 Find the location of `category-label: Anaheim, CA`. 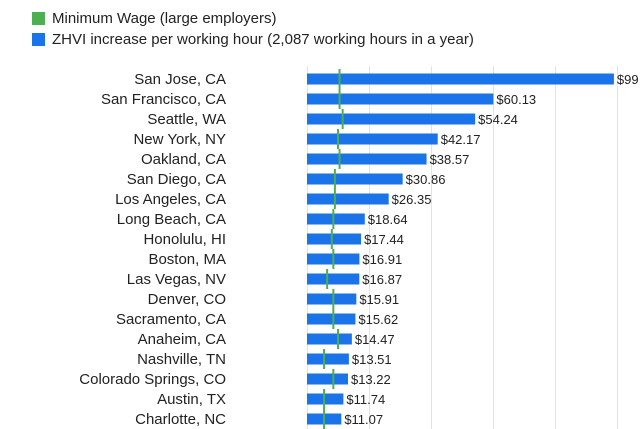

category-label: Anaheim, CA is located at coordinates (182, 339).